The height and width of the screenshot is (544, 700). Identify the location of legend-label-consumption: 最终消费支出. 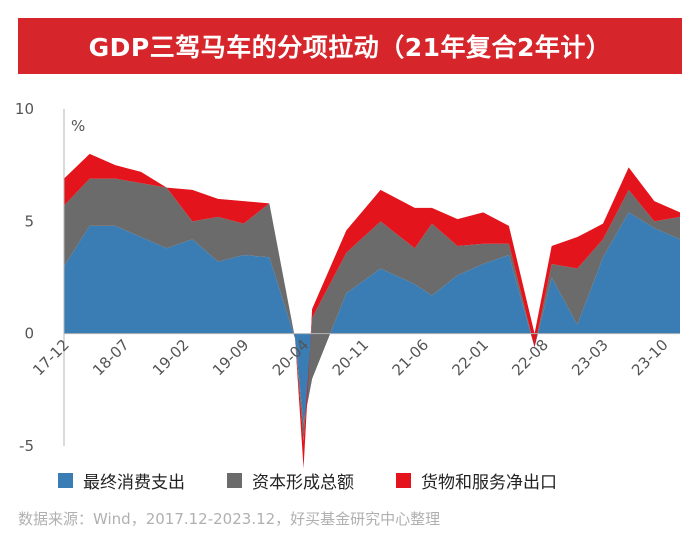
(134, 483).